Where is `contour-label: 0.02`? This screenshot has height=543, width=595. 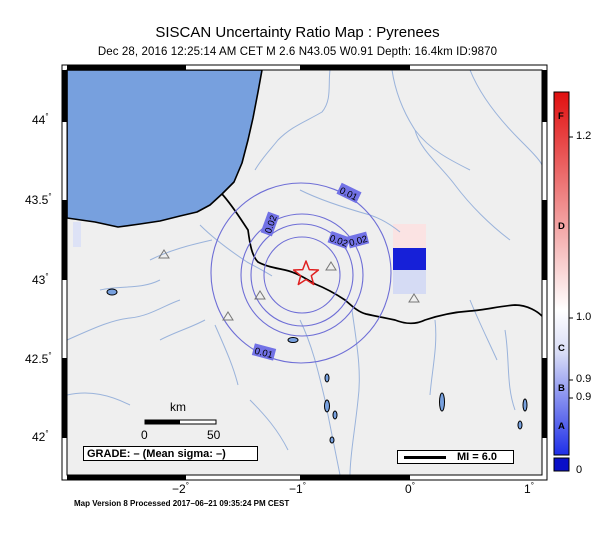 contour-label: 0.02 is located at coordinates (358, 240).